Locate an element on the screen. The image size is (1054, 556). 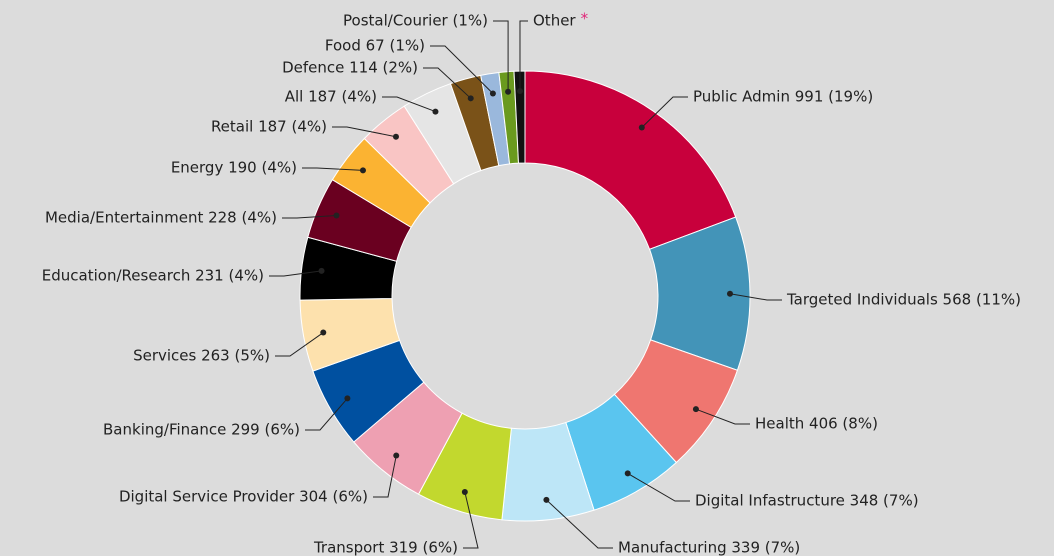
slice-label: Health 406 (8%) is located at coordinates (816, 424).